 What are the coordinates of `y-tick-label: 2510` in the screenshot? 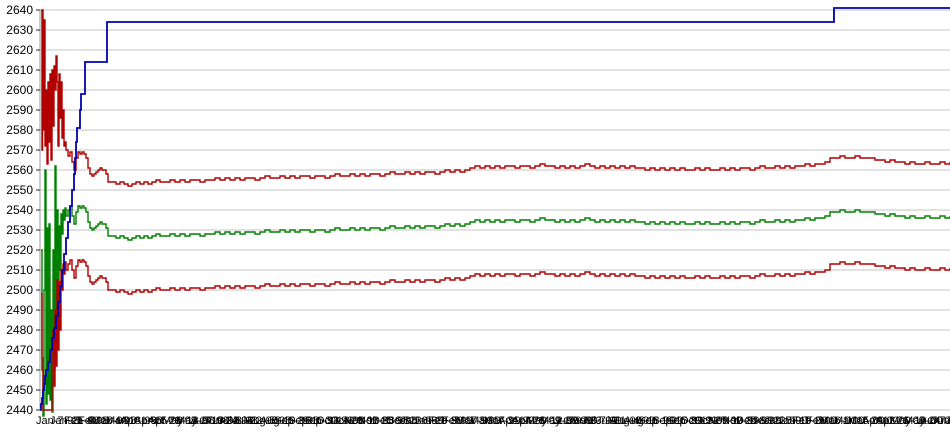 It's located at (19, 270).